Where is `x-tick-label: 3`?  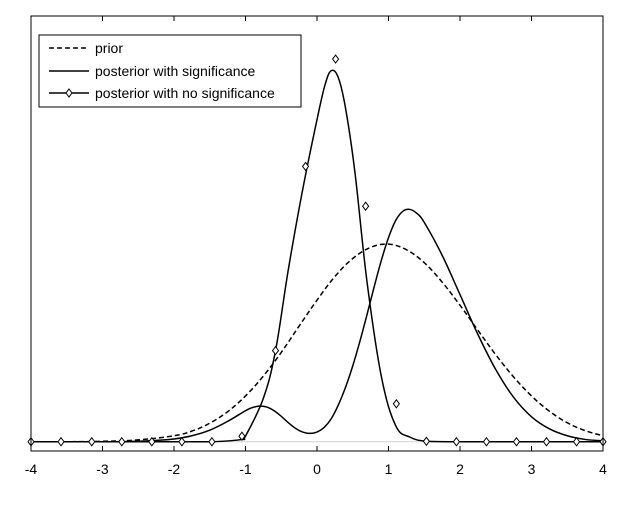 x-tick-label: 3 is located at coordinates (532, 469).